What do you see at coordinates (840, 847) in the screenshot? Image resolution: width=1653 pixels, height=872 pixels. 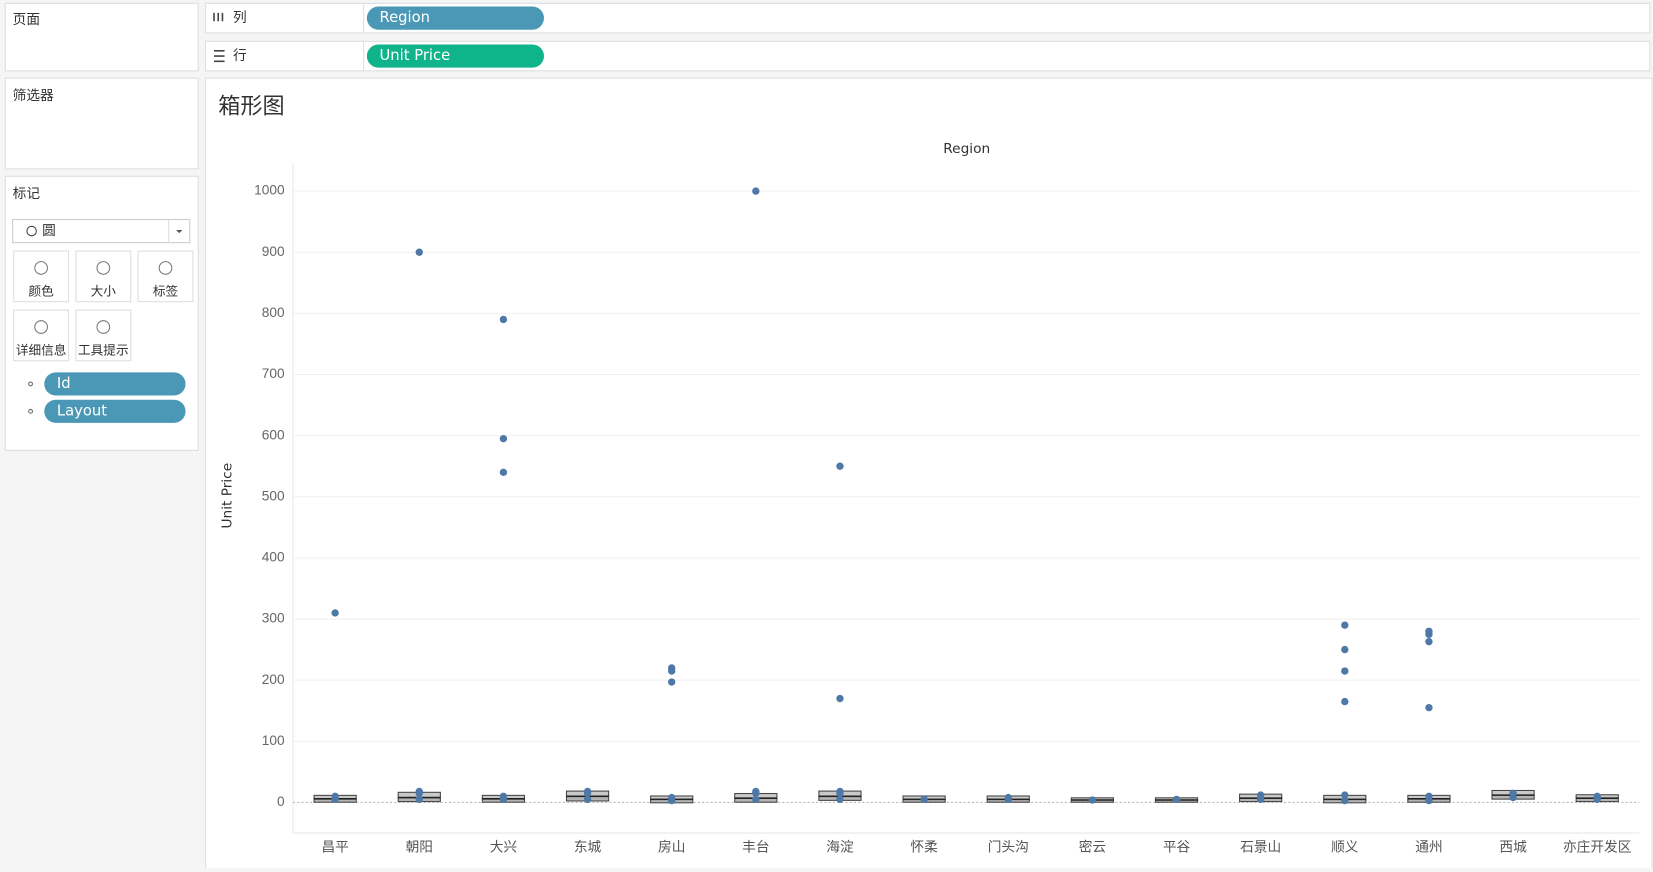 I see `x-tick-label: 海淀` at bounding box center [840, 847].